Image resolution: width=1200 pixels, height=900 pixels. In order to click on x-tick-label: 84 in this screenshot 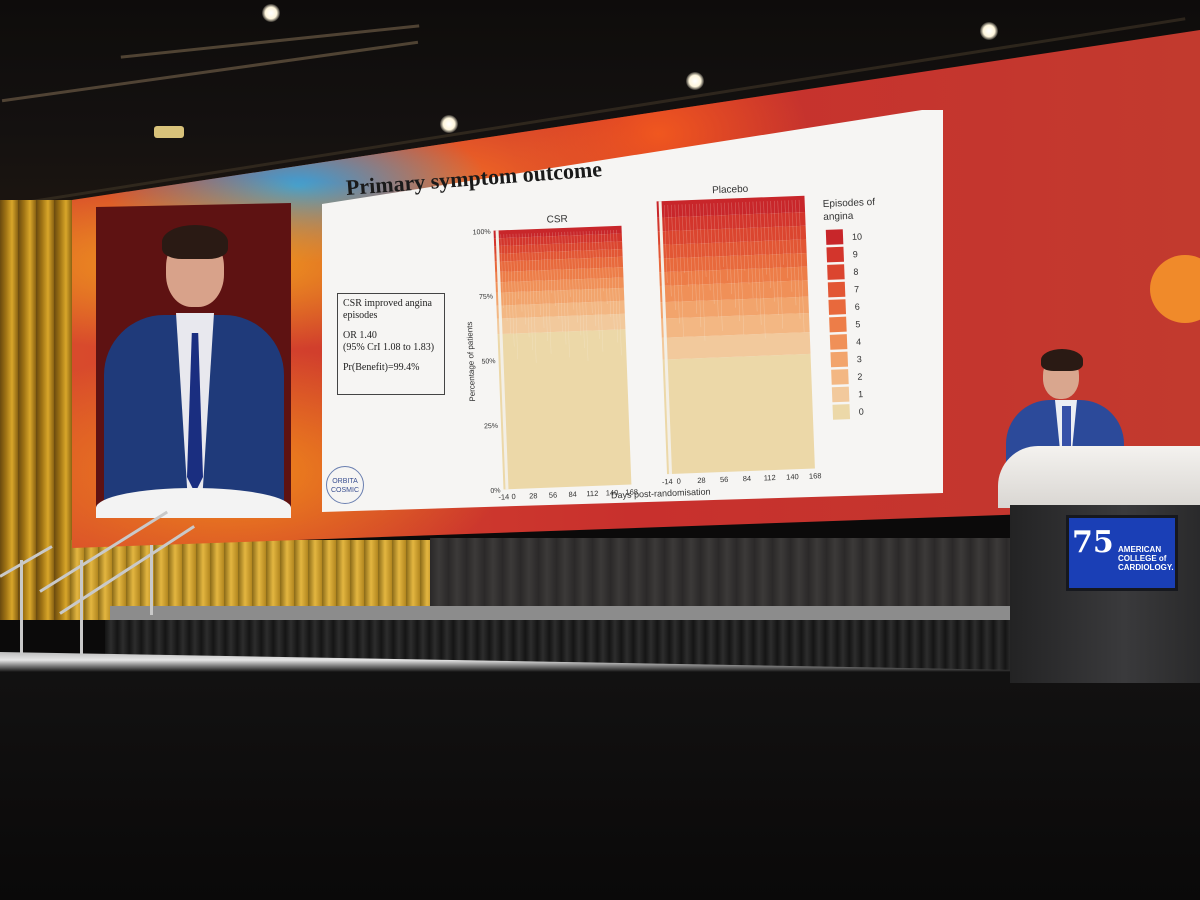, I will do `click(747, 478)`.